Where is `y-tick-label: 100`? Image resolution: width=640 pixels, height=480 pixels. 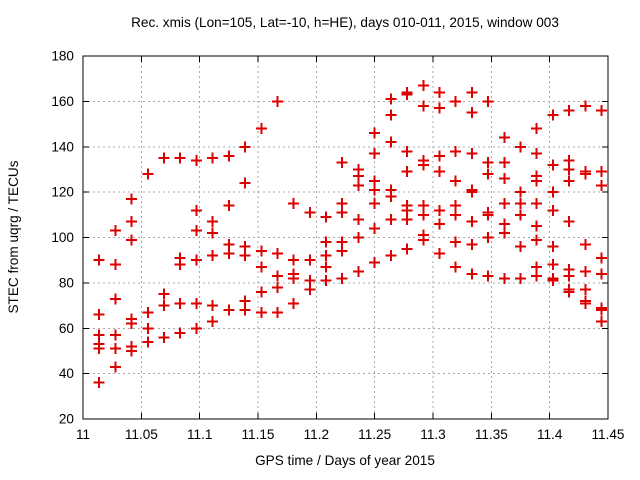 y-tick-label: 100 is located at coordinates (62, 237).